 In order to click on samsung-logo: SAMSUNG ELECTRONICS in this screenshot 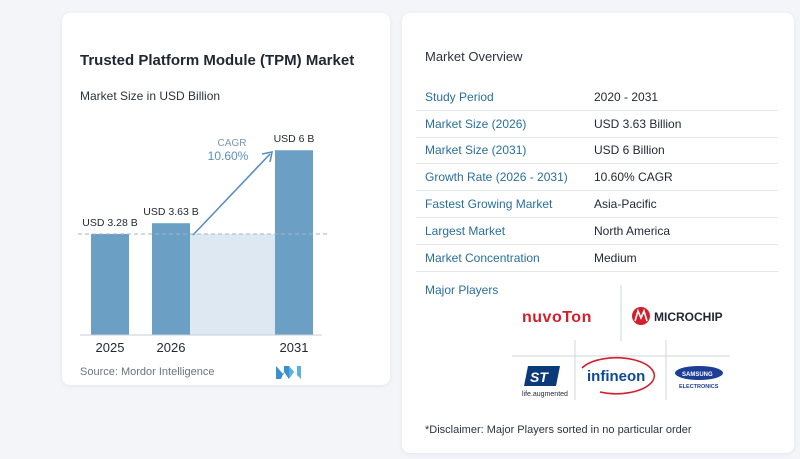, I will do `click(699, 378)`.